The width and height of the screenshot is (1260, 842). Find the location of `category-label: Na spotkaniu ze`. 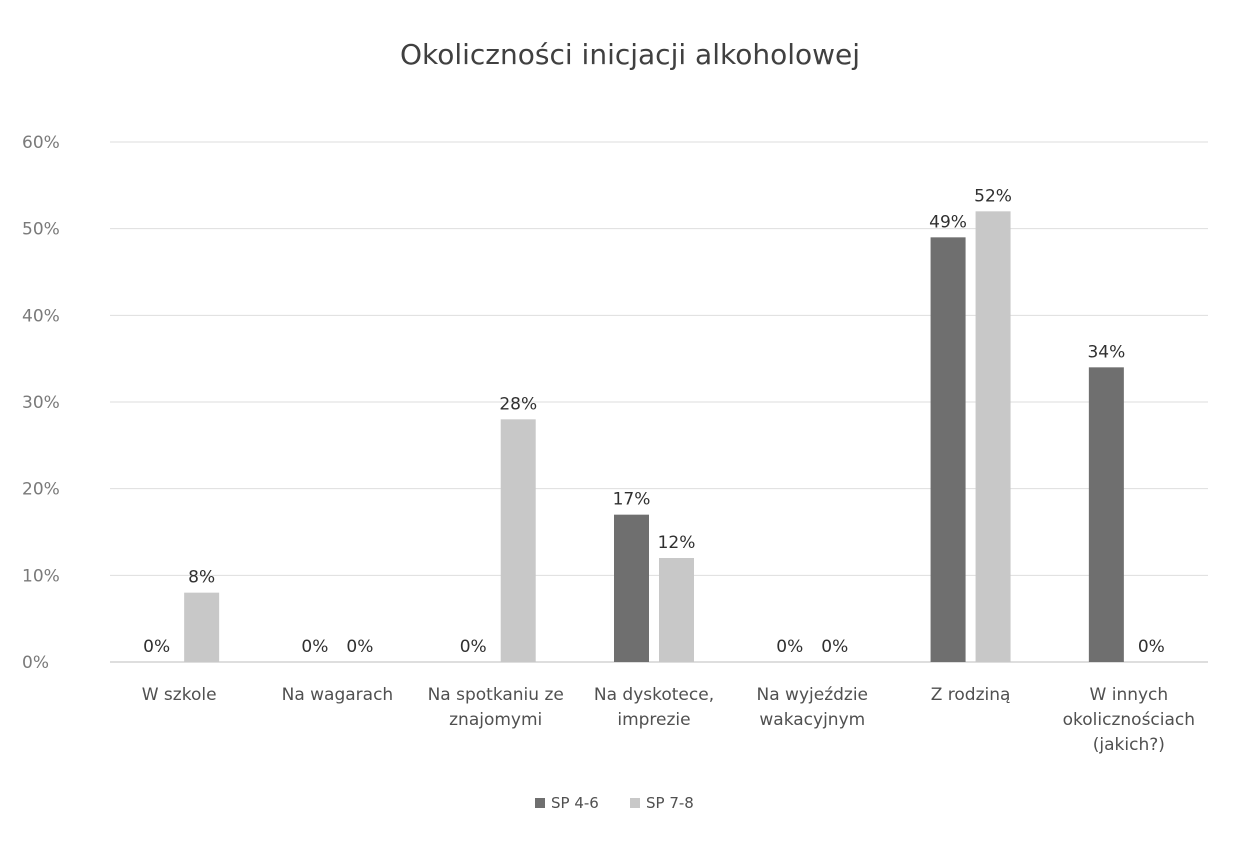

category-label: Na spotkaniu ze is located at coordinates (496, 695).